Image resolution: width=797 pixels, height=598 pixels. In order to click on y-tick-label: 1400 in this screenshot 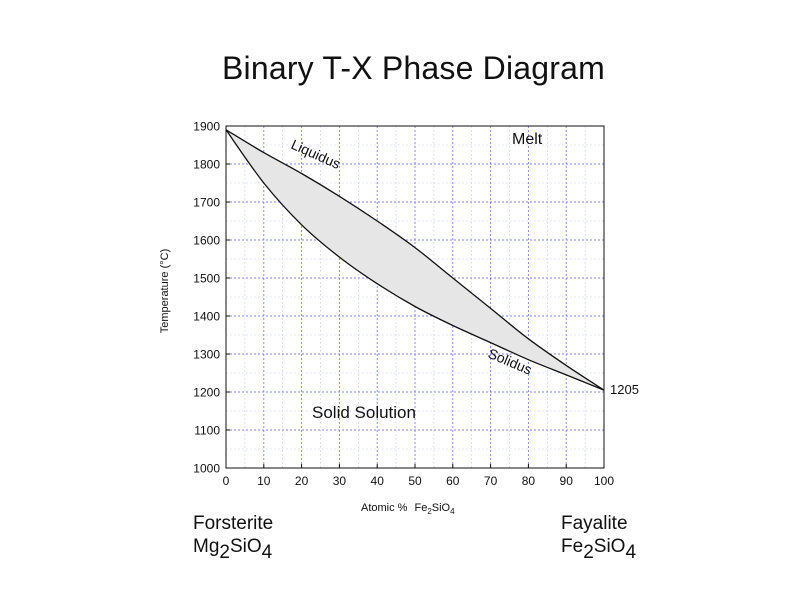, I will do `click(206, 317)`.